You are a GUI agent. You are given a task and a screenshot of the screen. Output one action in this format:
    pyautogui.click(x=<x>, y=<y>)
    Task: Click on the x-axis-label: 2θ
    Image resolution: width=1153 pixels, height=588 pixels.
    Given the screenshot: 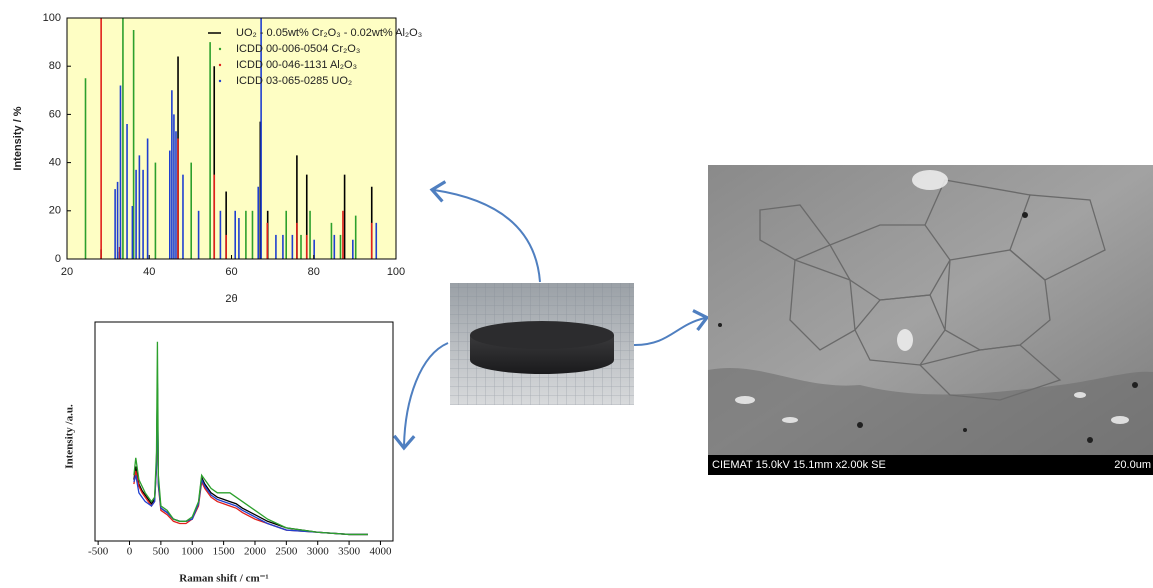 What is the action you would take?
    pyautogui.click(x=231, y=299)
    